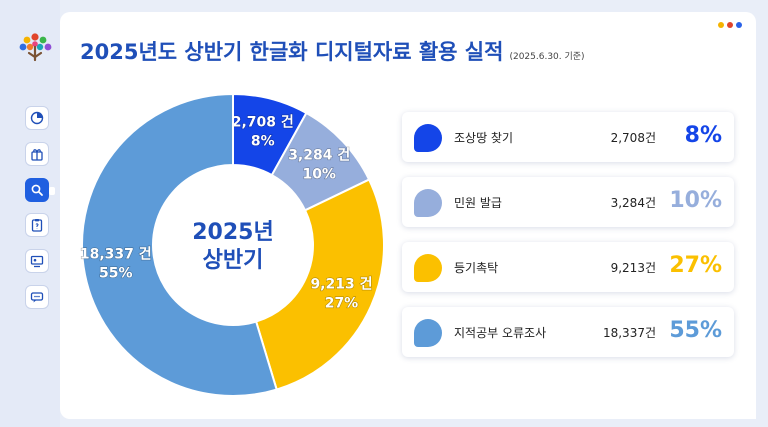  Describe the element at coordinates (342, 304) in the screenshot. I see `slice-percent-label-2: 27%` at that location.